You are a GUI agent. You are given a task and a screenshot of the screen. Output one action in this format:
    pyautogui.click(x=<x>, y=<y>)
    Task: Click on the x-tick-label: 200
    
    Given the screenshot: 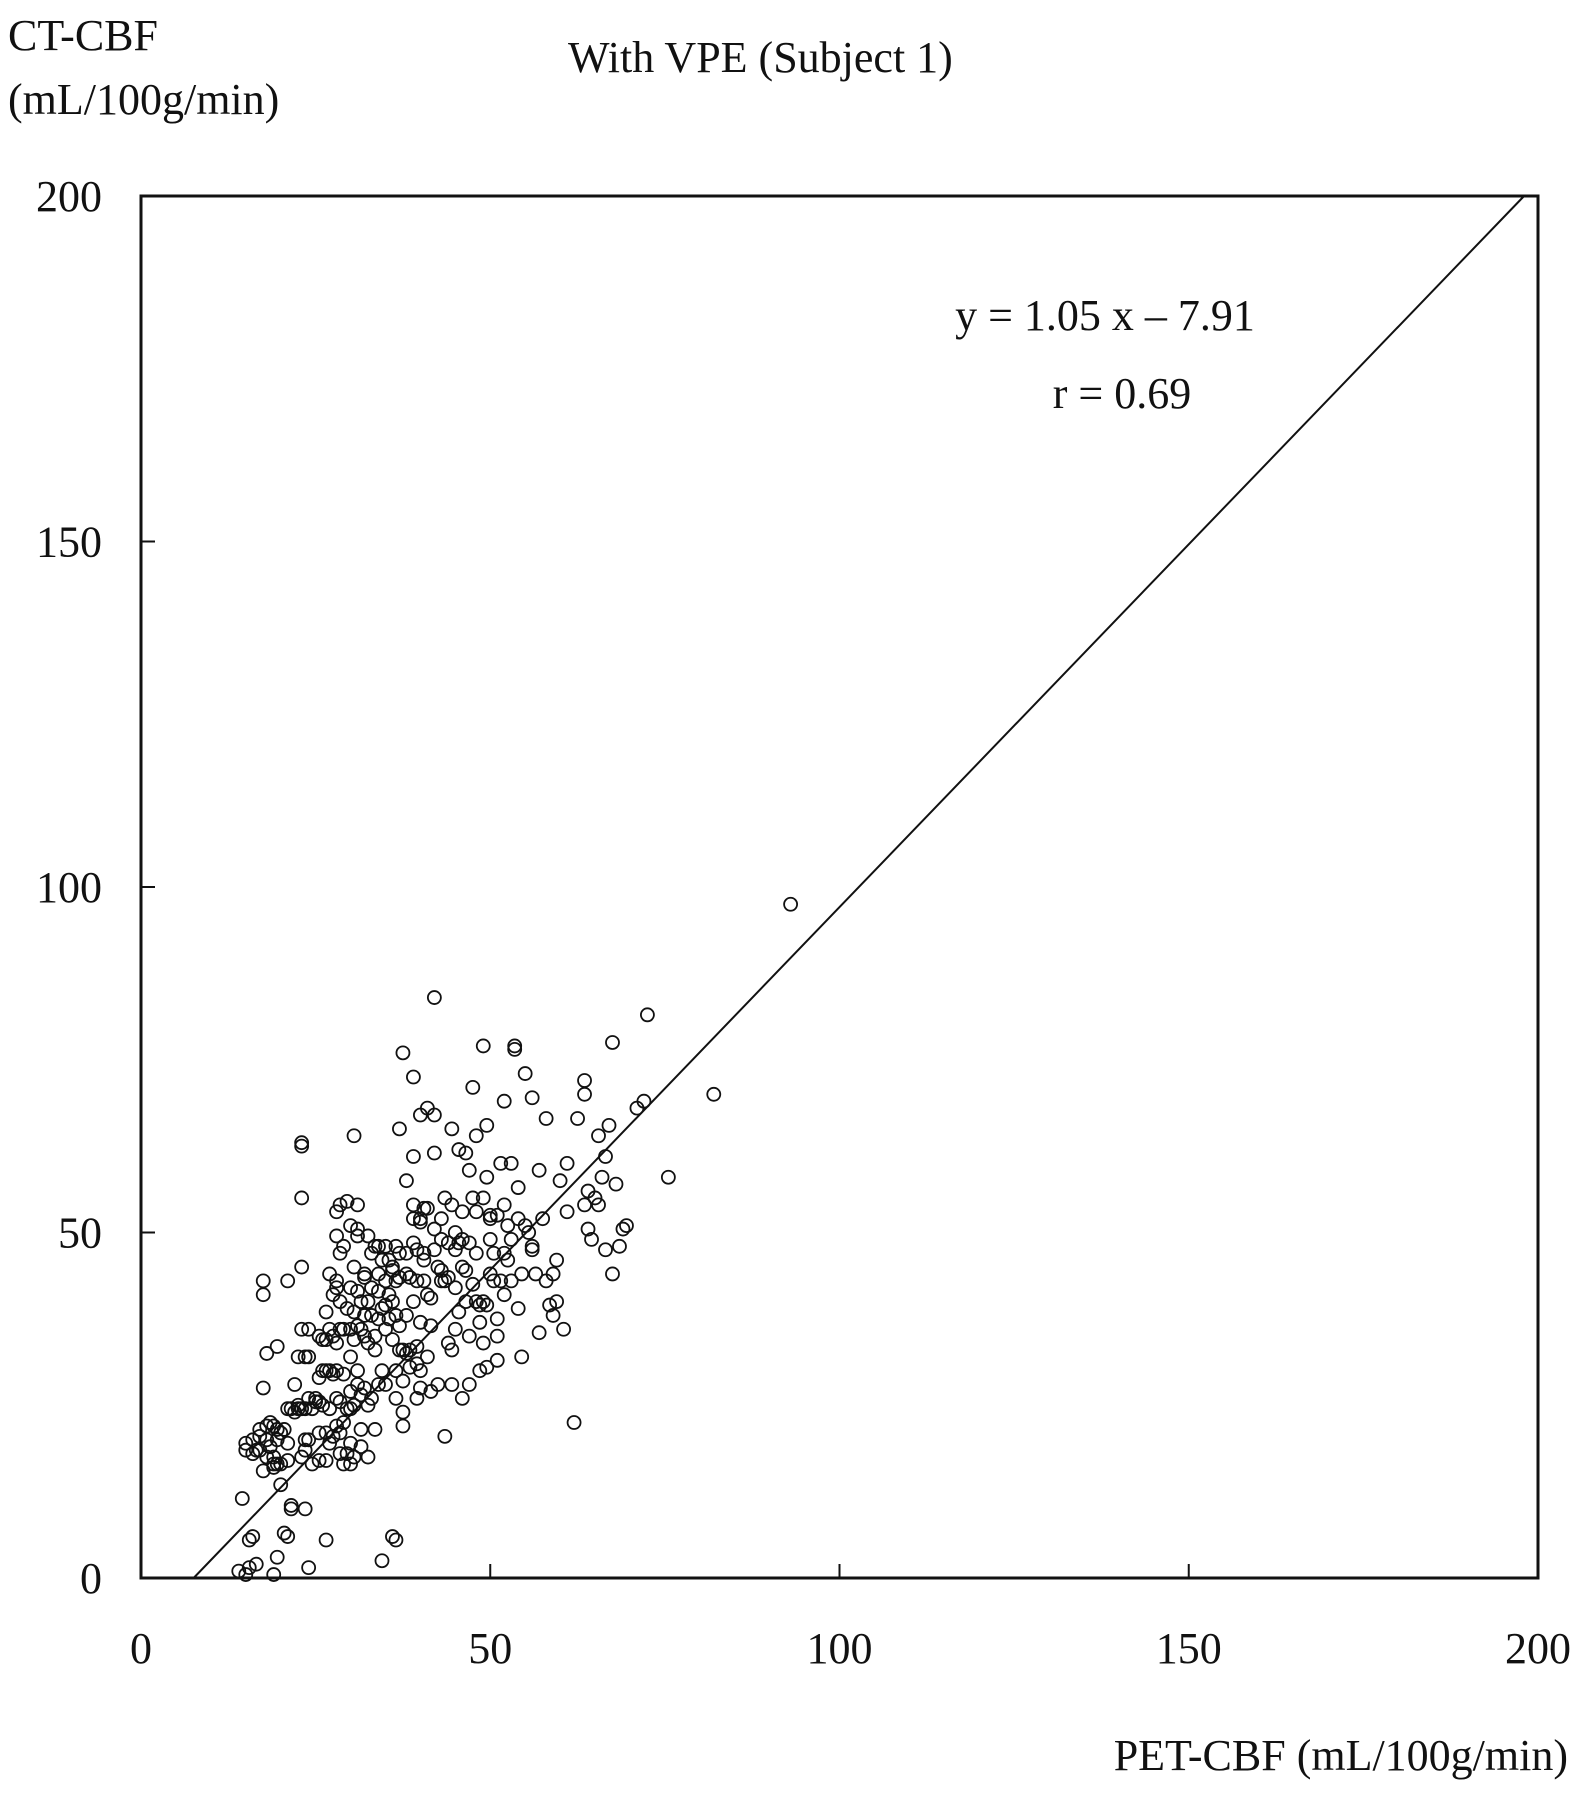 What is the action you would take?
    pyautogui.click(x=1538, y=1648)
    